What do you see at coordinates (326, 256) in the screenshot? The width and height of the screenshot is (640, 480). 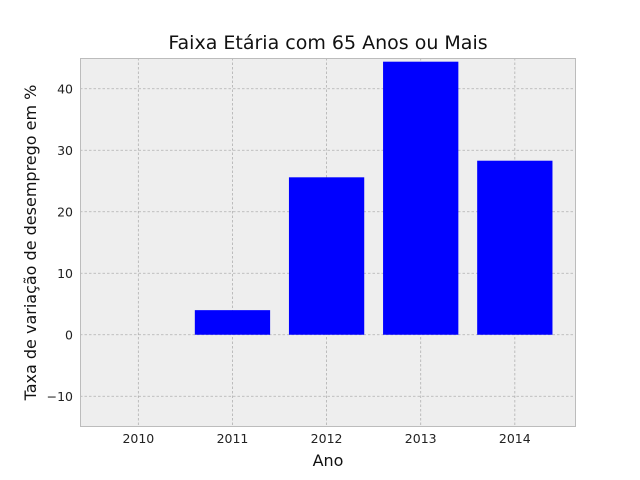 I see `bar-2012` at bounding box center [326, 256].